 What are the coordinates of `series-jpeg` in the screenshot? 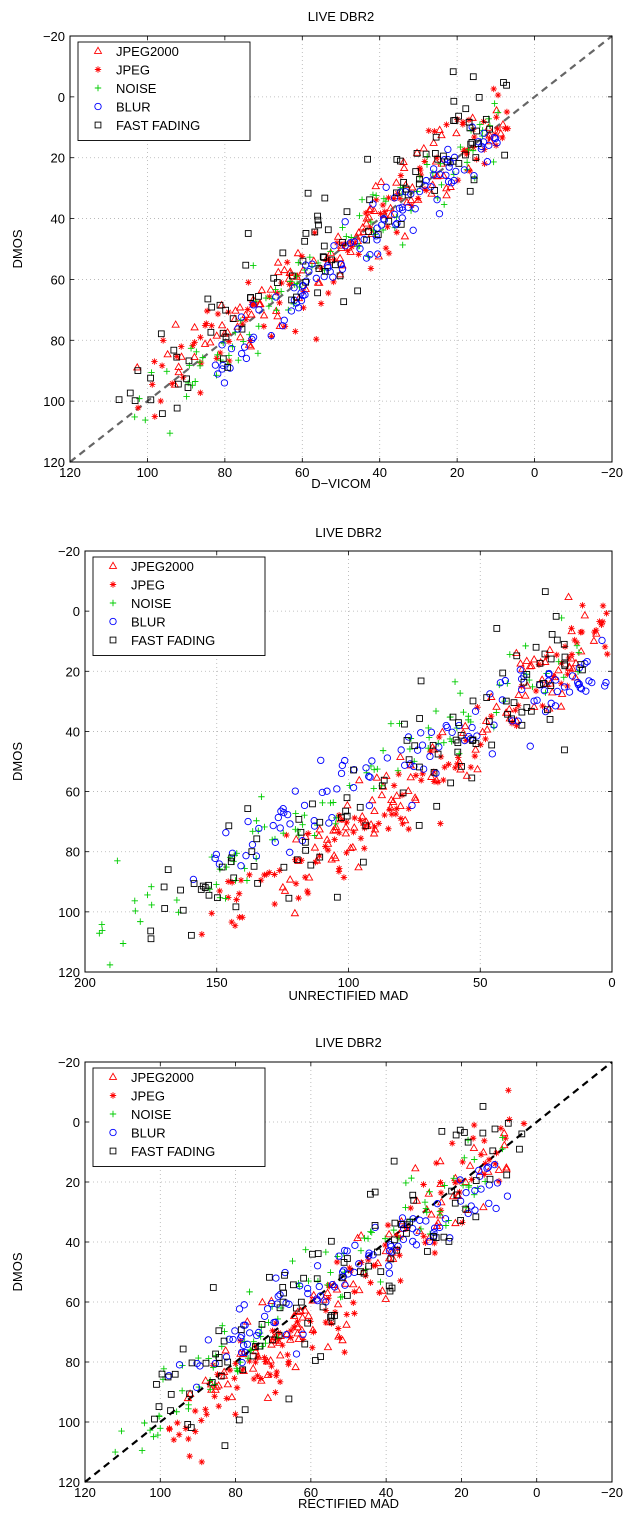 It's located at (404, 770).